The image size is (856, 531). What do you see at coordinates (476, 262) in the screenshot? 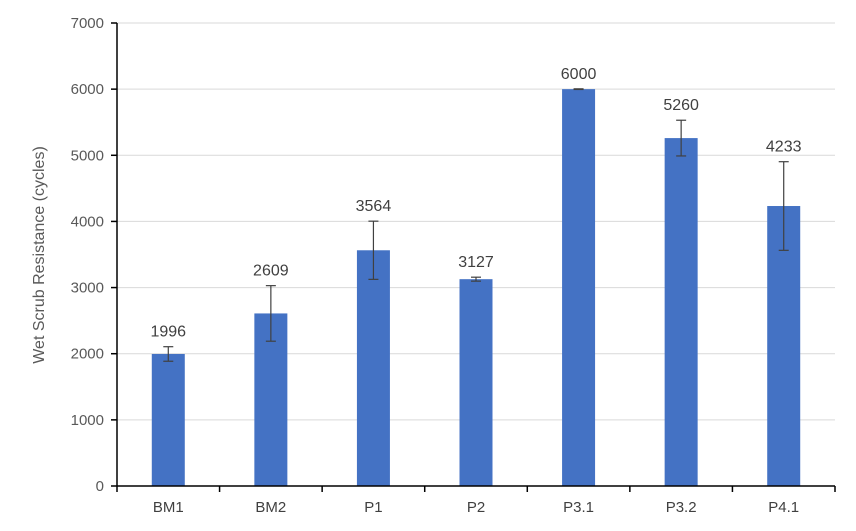
I see `data-label-P2: 3127` at bounding box center [476, 262].